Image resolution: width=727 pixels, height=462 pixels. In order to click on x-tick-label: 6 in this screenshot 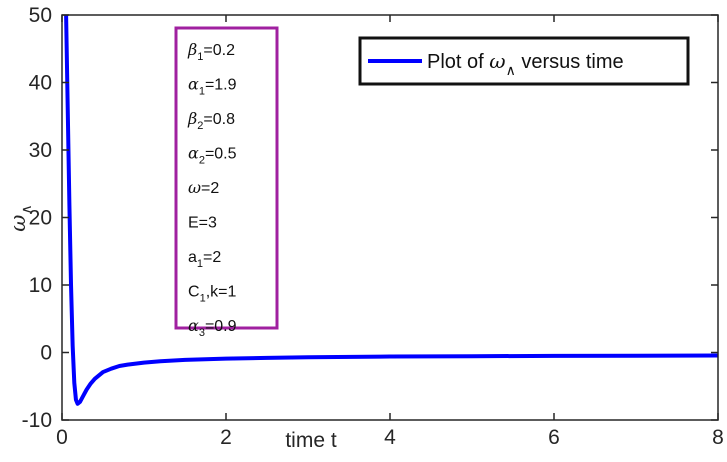, I will do `click(554, 437)`.